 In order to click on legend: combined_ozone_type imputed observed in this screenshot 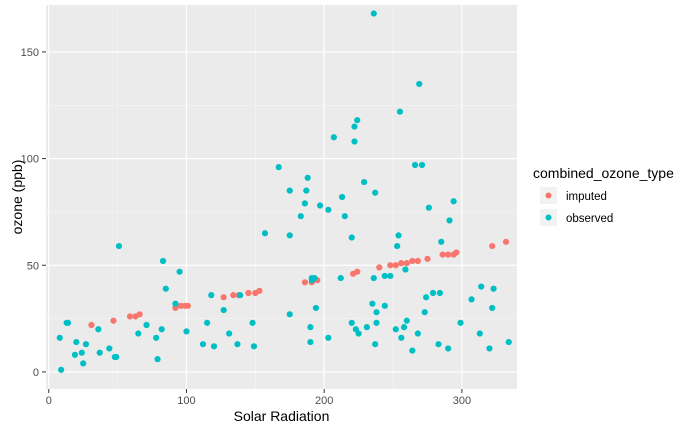, I will do `click(603, 195)`.